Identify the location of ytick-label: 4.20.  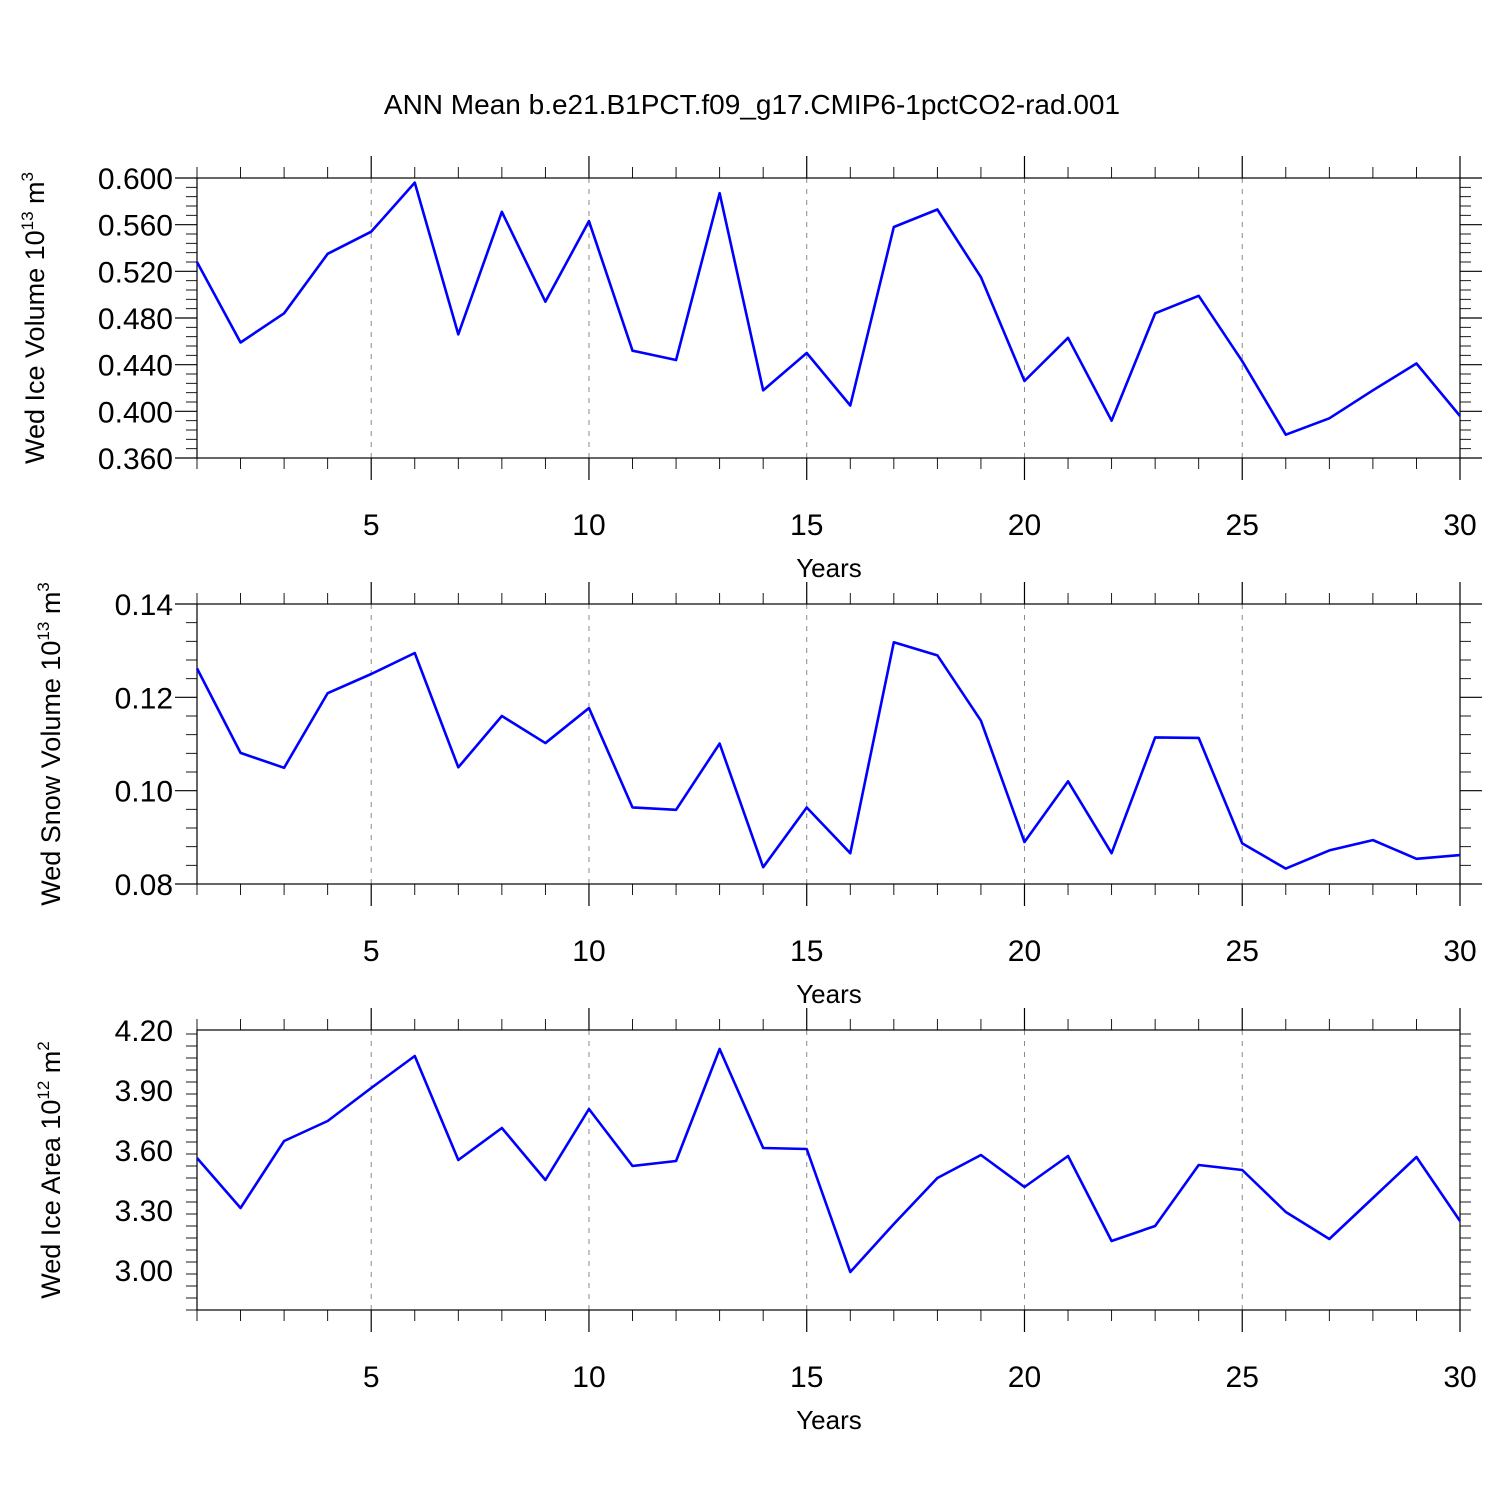
(144, 1031).